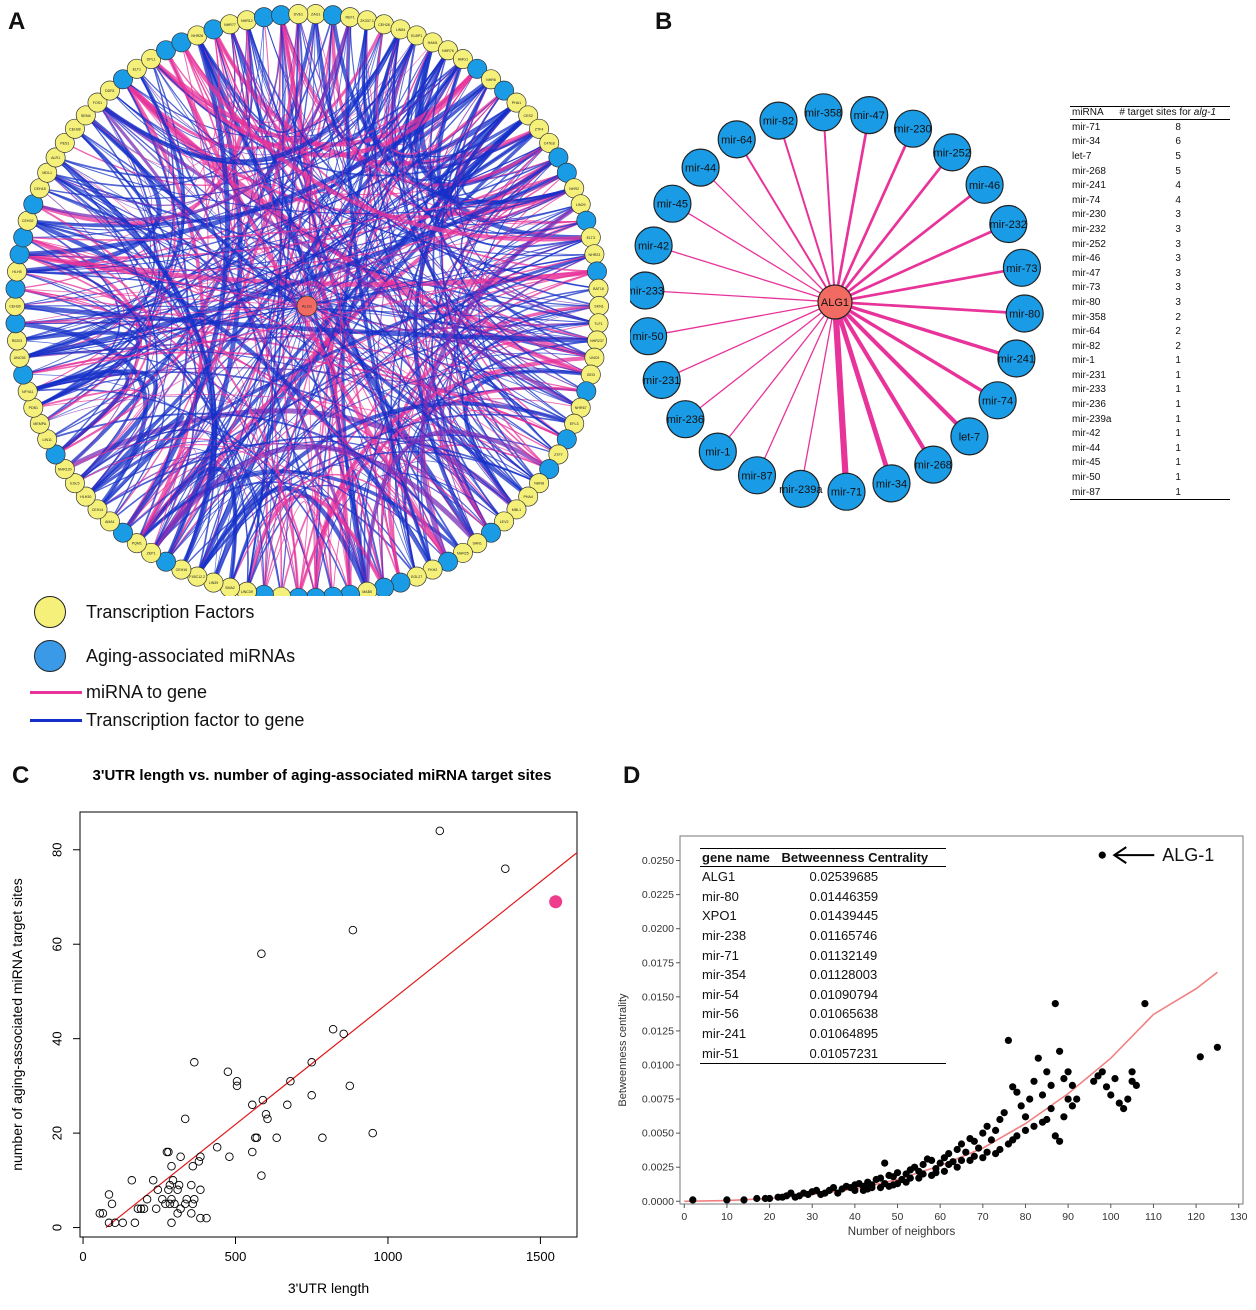 The image size is (1256, 1310). What do you see at coordinates (1150, 404) in the screenshot?
I see `table-row: mir-236 1` at bounding box center [1150, 404].